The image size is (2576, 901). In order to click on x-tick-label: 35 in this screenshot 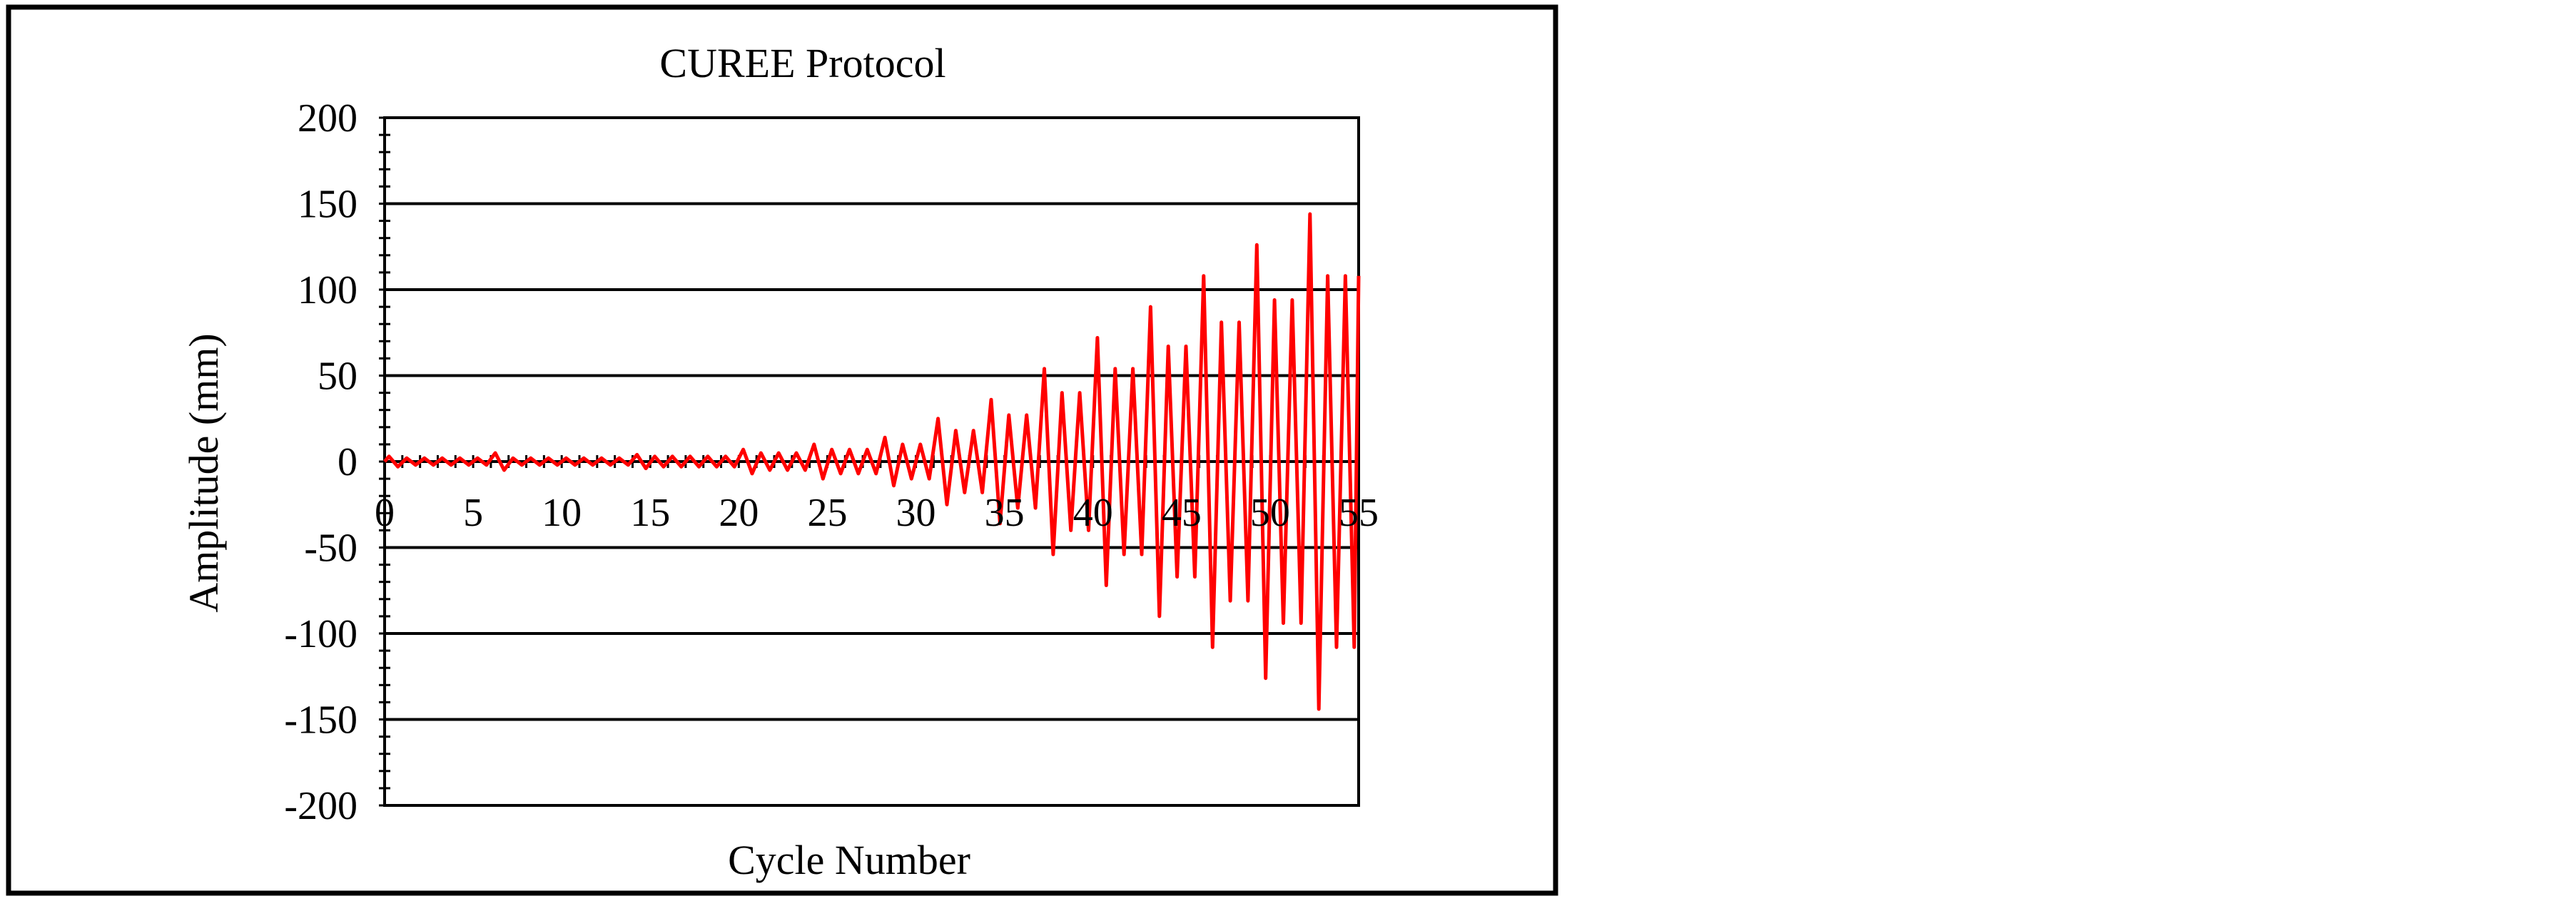, I will do `click(1005, 513)`.